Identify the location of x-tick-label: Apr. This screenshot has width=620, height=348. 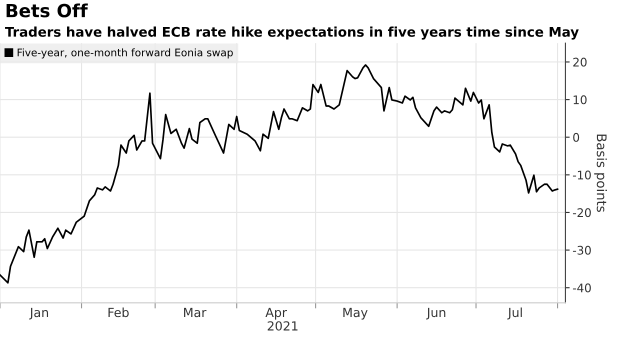
(276, 314).